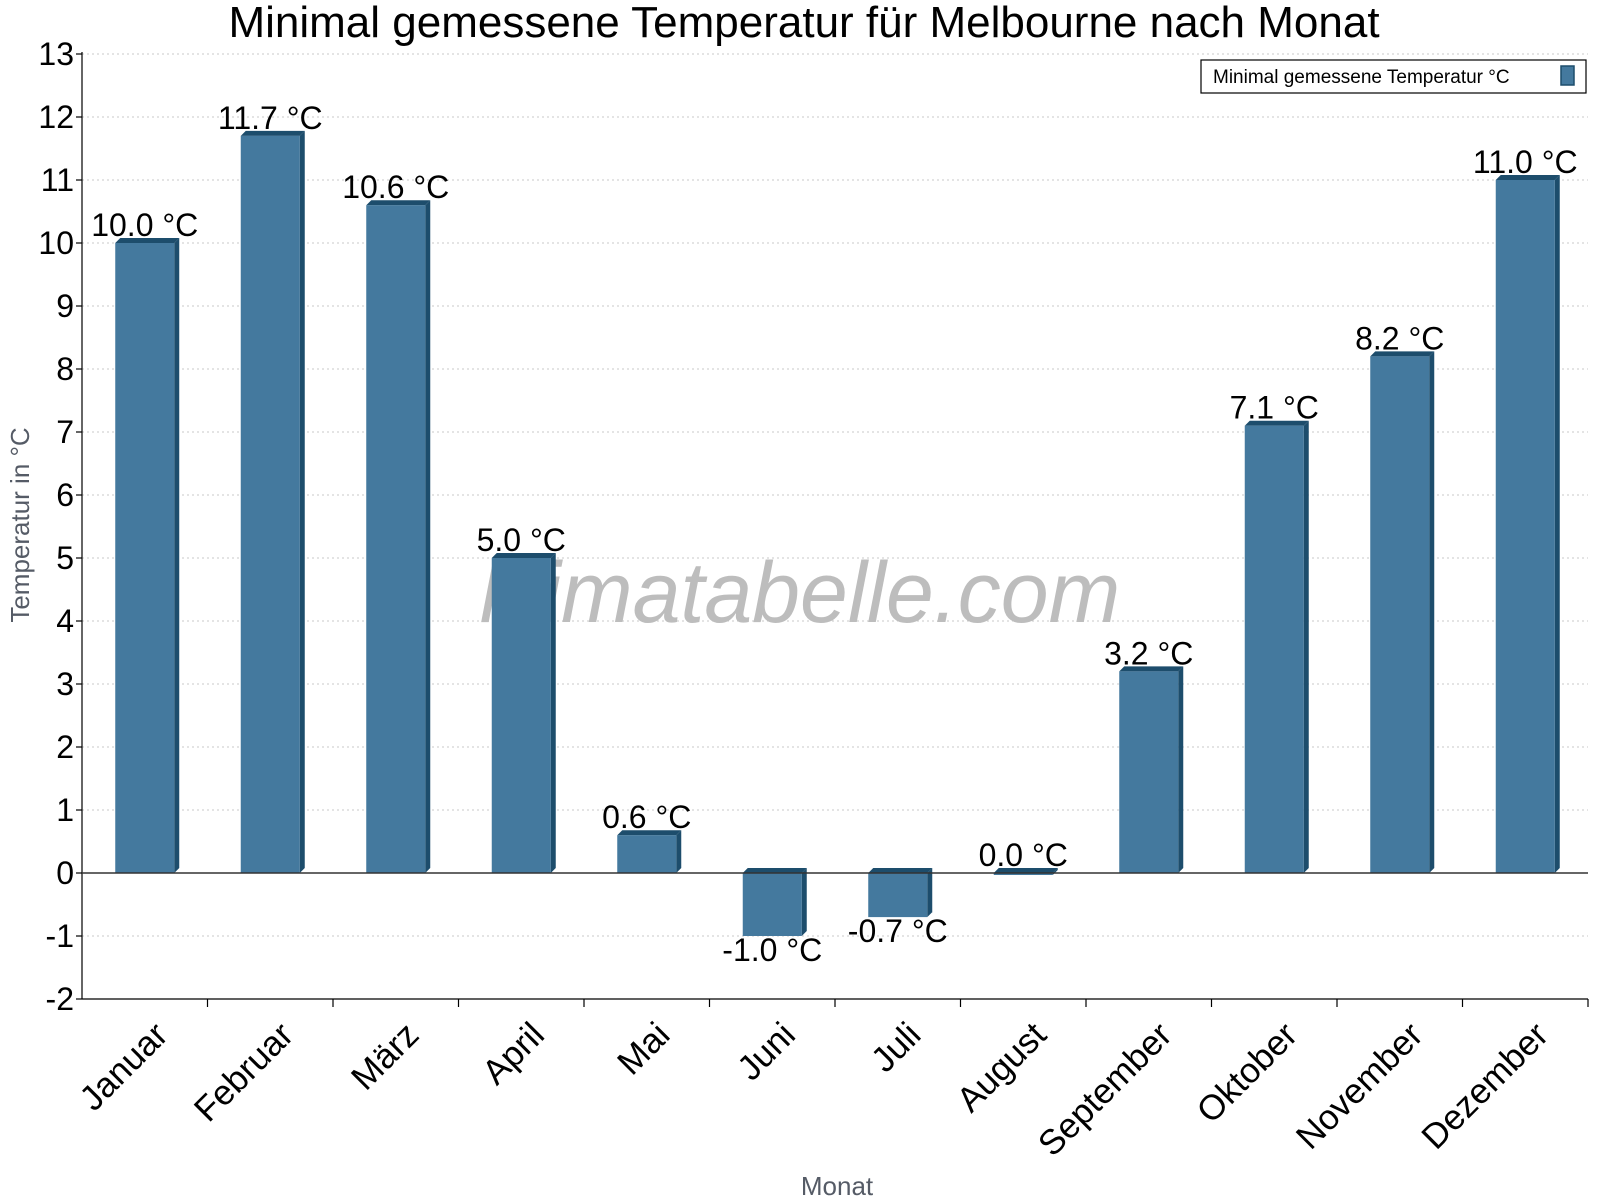 The image size is (1600, 1200). What do you see at coordinates (643, 1048) in the screenshot?
I see `x-tick-label: Mai` at bounding box center [643, 1048].